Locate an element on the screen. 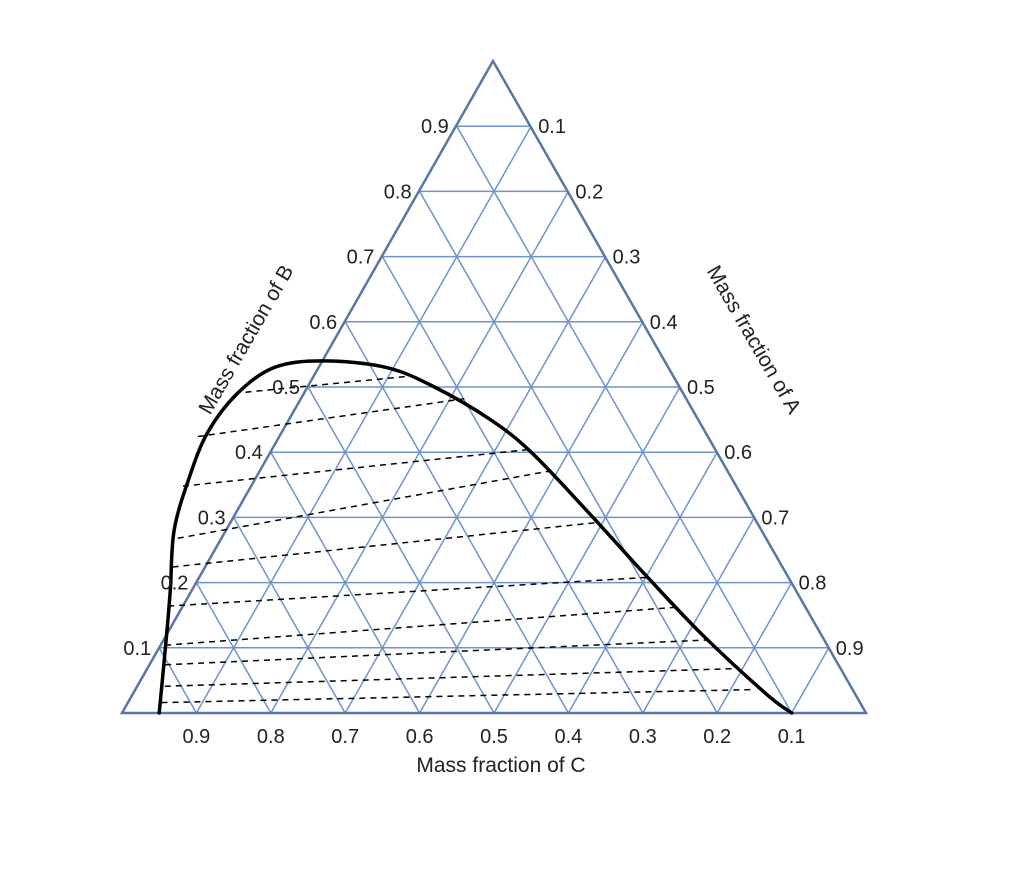 This screenshot has height=880, width=1024. tick-label-b: 0.5 is located at coordinates (286, 388).